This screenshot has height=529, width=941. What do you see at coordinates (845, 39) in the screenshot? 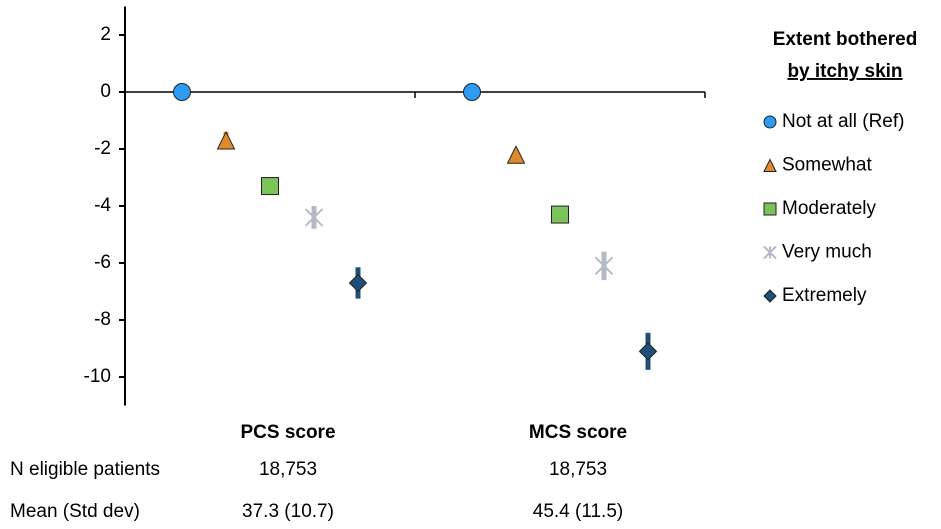
I see `legend-title: Extent bothered` at bounding box center [845, 39].